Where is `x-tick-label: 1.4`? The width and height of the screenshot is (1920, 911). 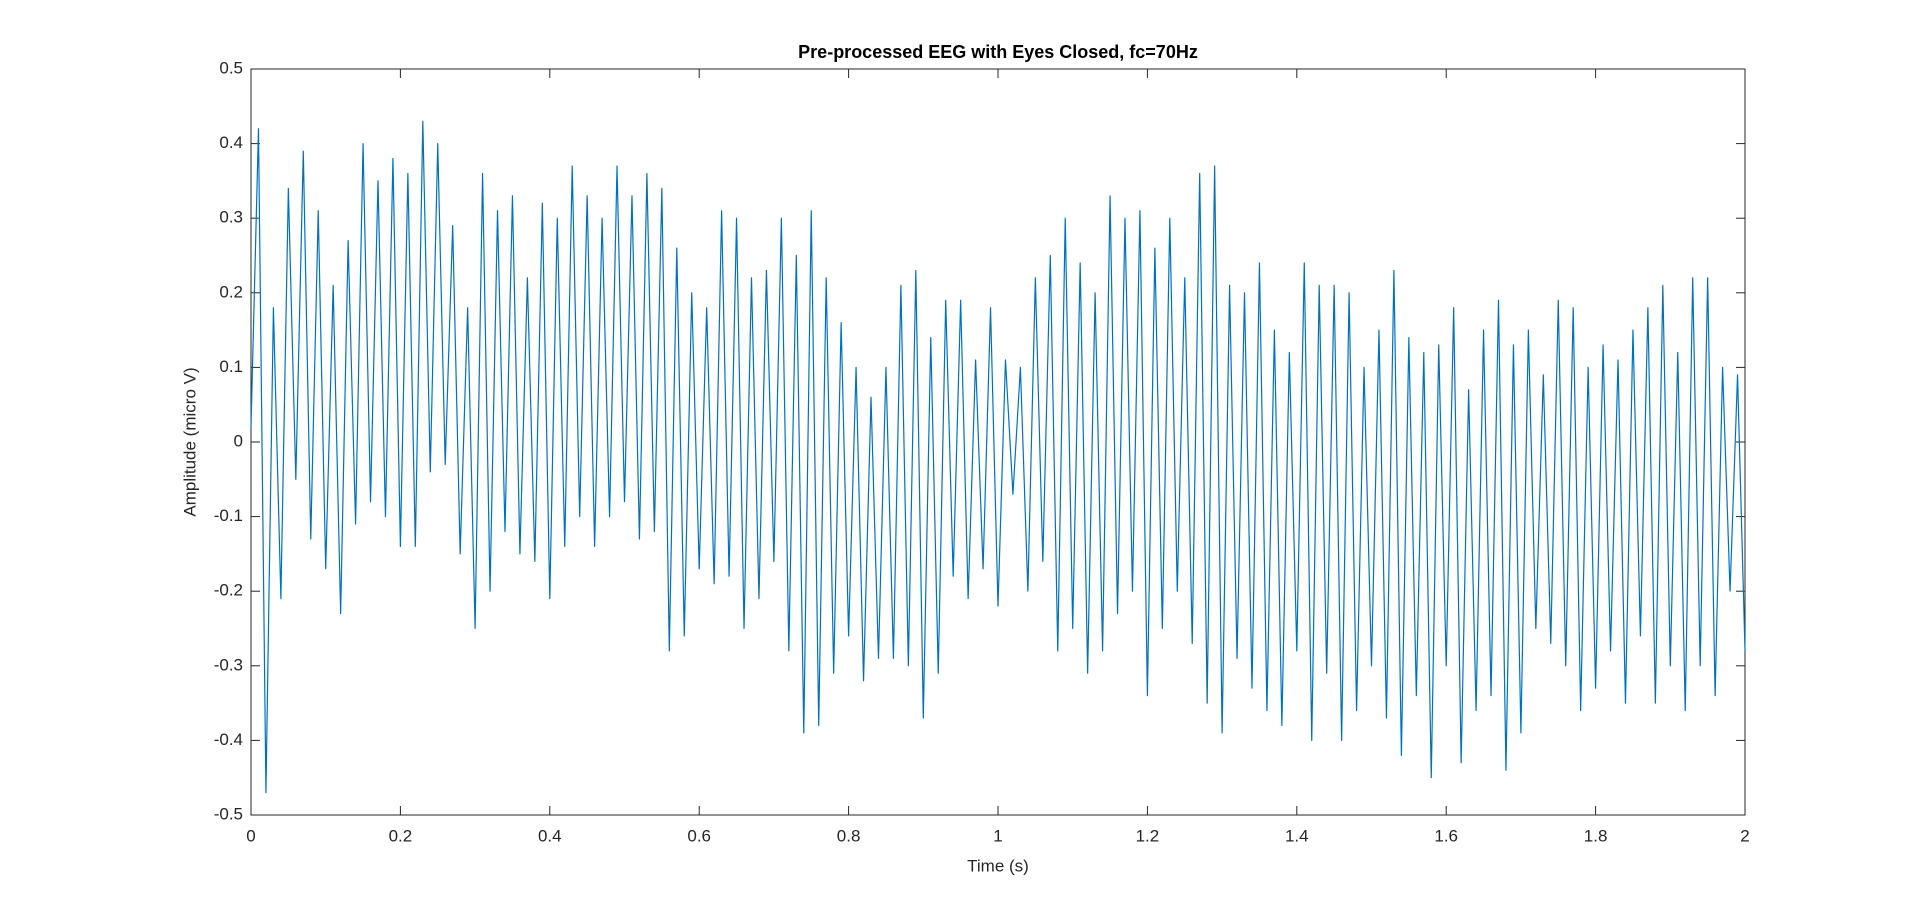
x-tick-label: 1.4 is located at coordinates (1297, 835).